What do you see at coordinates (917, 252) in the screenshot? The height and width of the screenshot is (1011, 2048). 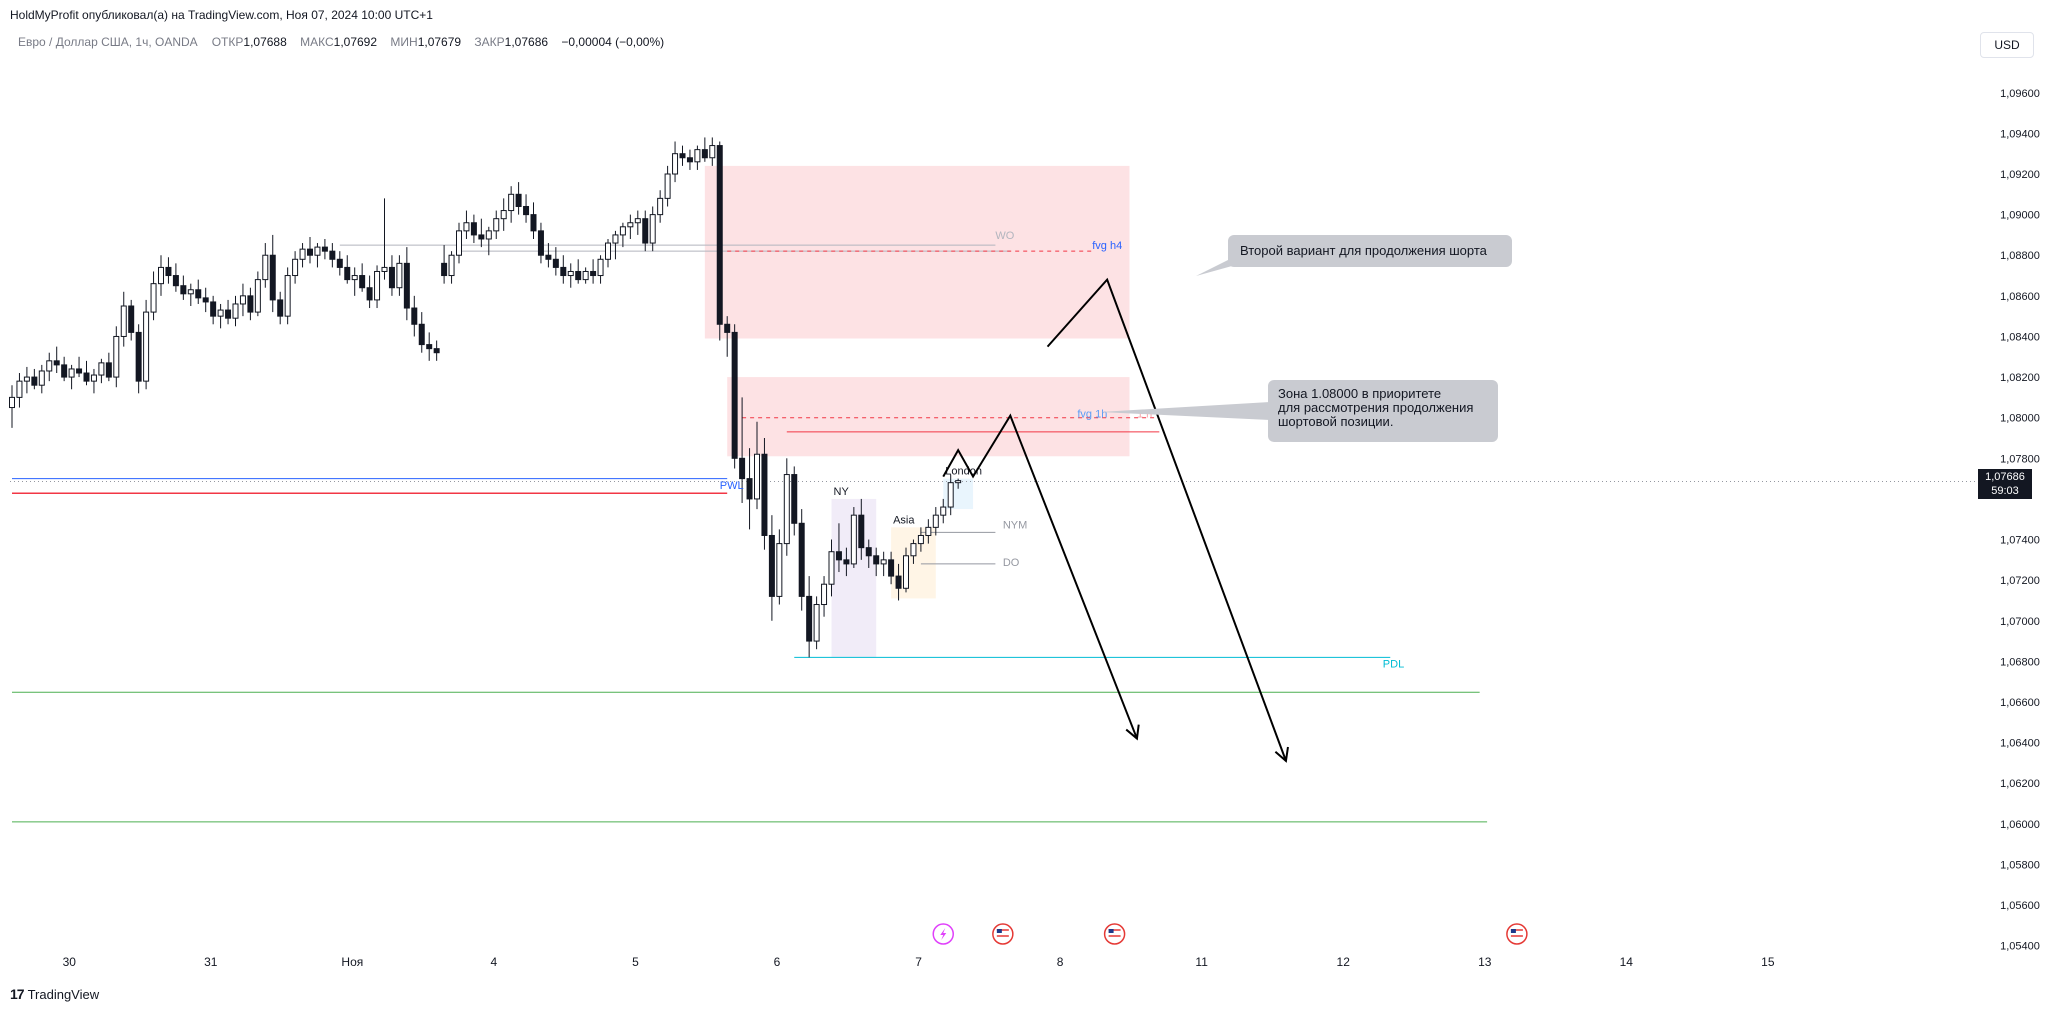 I see `fvg-h4-zone` at bounding box center [917, 252].